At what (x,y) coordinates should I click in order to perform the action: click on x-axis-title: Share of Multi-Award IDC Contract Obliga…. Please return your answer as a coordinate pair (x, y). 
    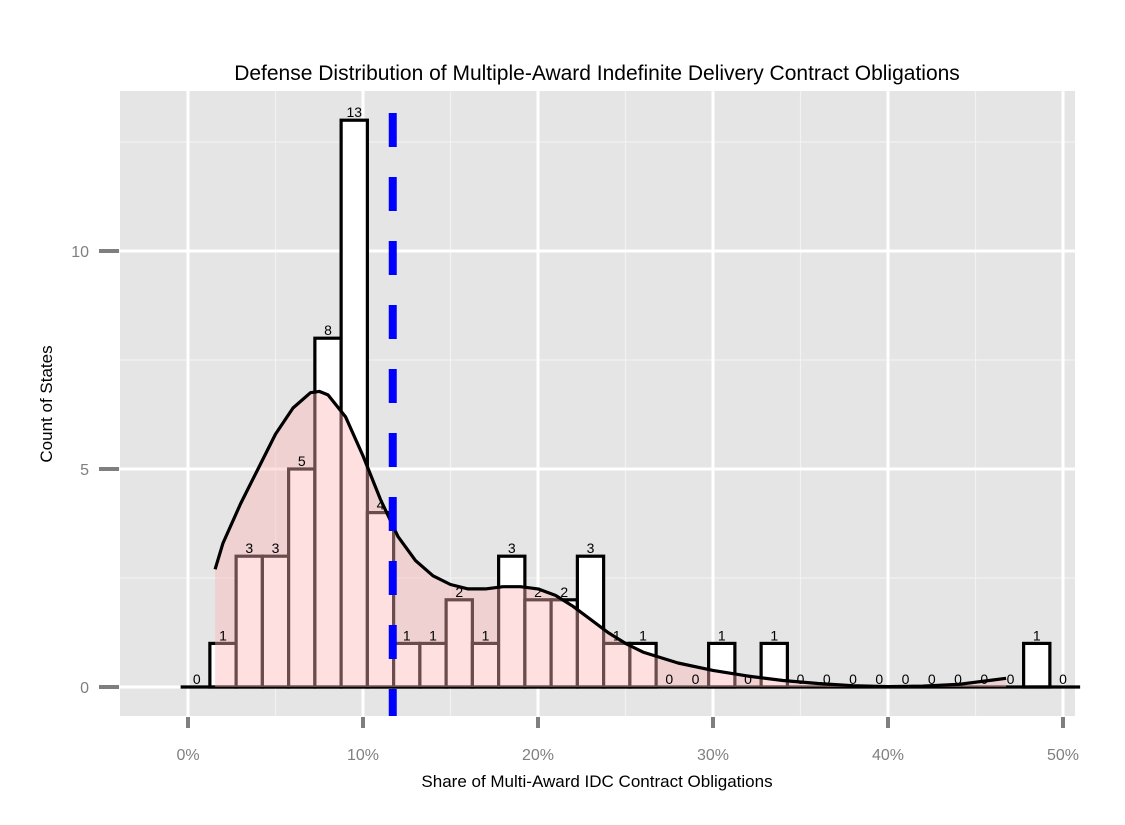
    Looking at the image, I should click on (596, 781).